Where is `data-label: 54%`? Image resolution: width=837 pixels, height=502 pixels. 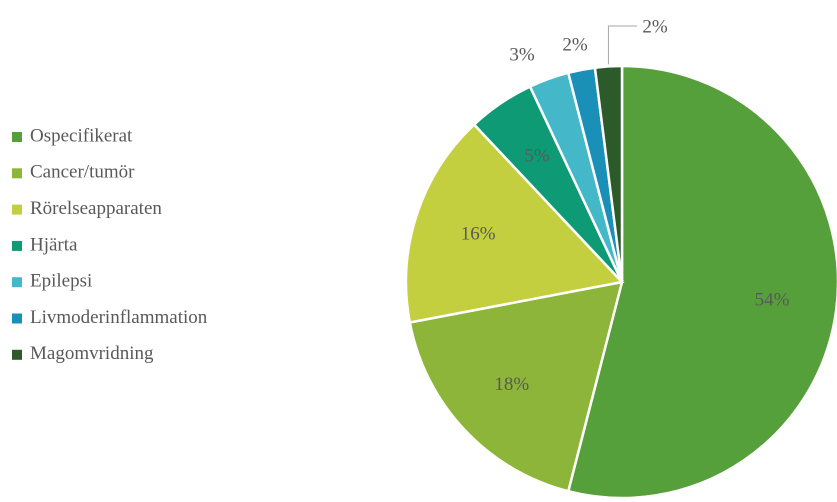
data-label: 54% is located at coordinates (772, 299).